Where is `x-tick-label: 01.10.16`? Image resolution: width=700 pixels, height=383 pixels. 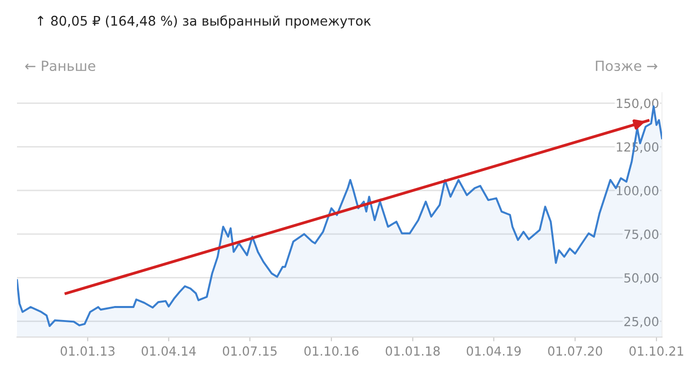
x-tick-label: 01.10.16 is located at coordinates (331, 351).